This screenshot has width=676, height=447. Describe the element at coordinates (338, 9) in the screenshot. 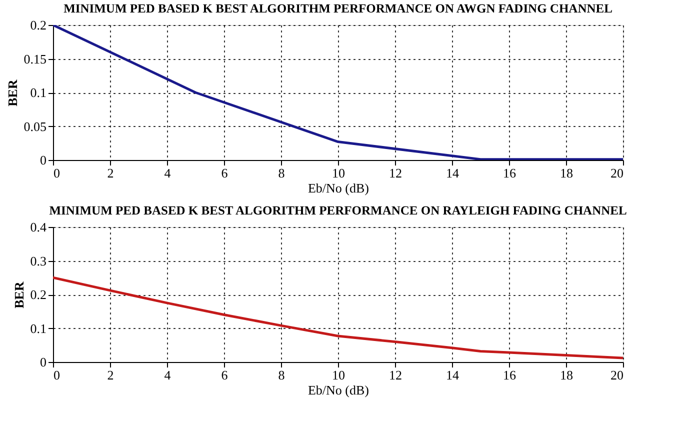

I see `chart-title: MINIMUM PED BASED K BEST ALGORITHM PERFORMANCE ON AWGN FADING CHANNEL` at that location.